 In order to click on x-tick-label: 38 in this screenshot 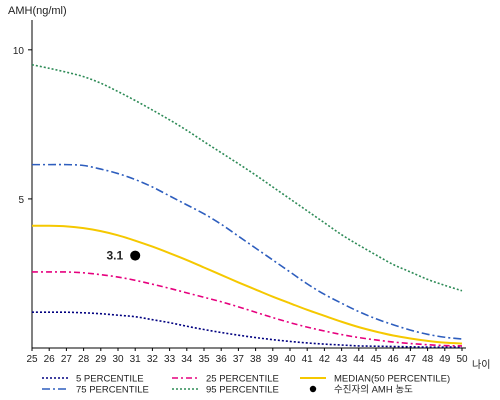, I will do `click(256, 359)`.